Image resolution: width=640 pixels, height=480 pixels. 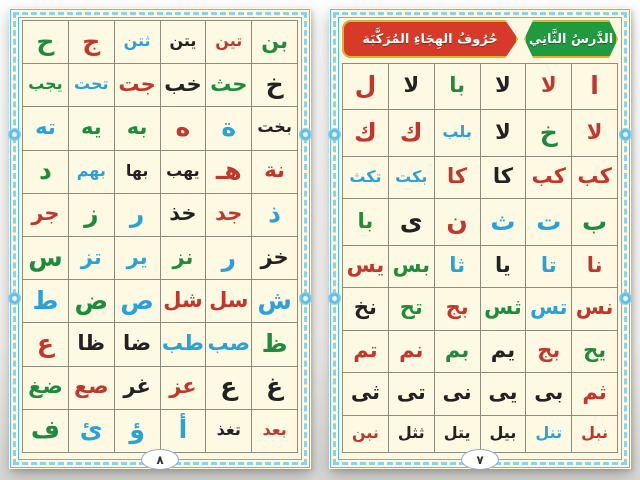 What do you see at coordinates (45, 214) in the screenshot?
I see `letter-cell: جر` at bounding box center [45, 214].